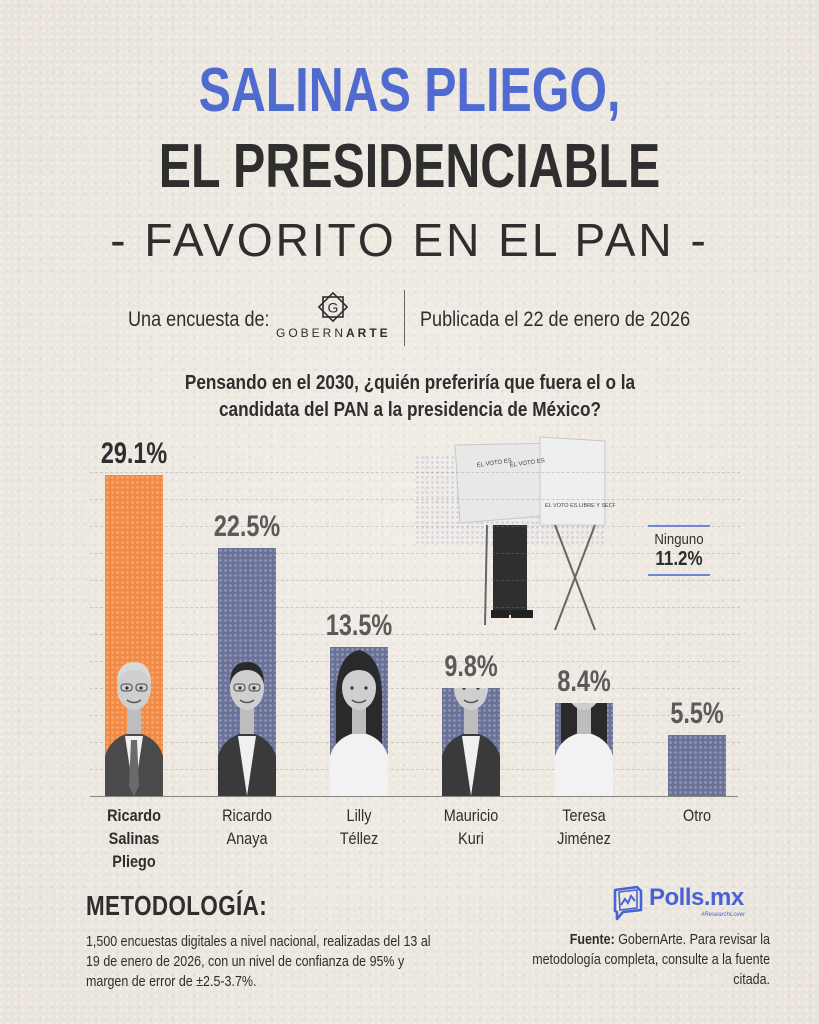 This screenshot has height=1024, width=819. What do you see at coordinates (409, 166) in the screenshot?
I see `headline-line-2: EL PRESIDENCIABLE` at bounding box center [409, 166].